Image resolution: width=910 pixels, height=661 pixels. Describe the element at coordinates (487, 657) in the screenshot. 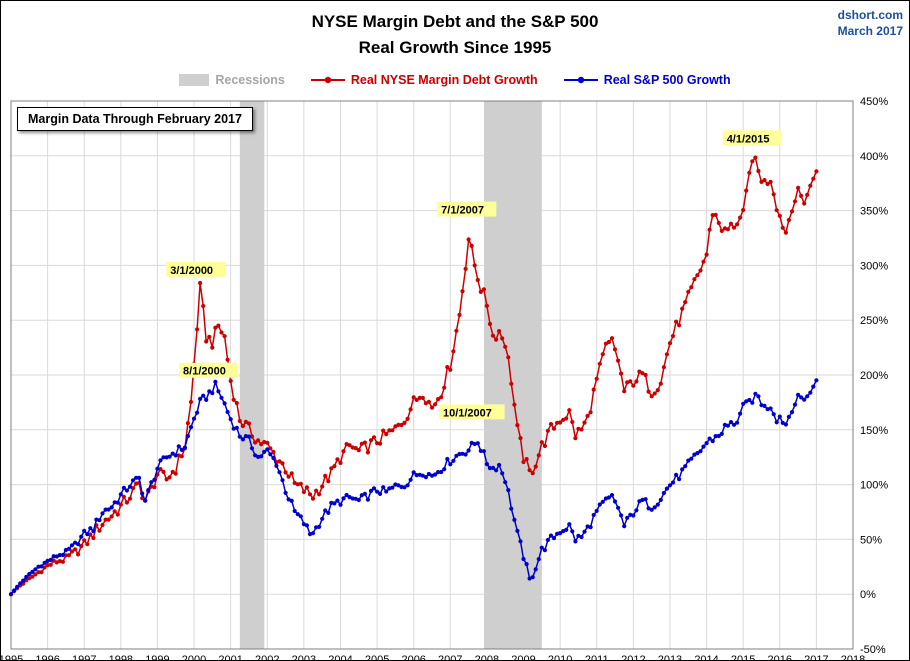

I see `x-axis-tick-label: 2008` at that location.